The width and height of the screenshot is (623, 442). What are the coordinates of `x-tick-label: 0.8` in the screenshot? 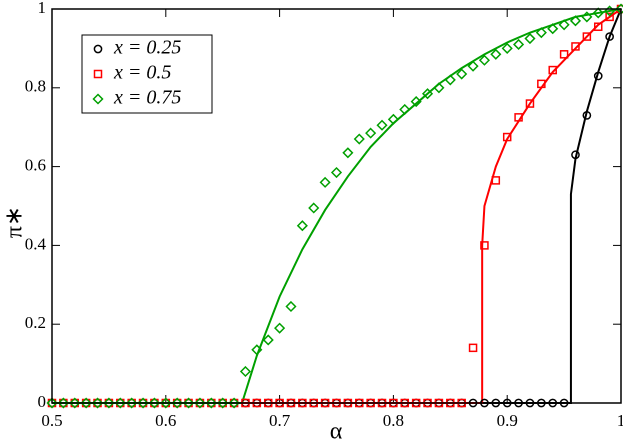 It's located at (393, 420).